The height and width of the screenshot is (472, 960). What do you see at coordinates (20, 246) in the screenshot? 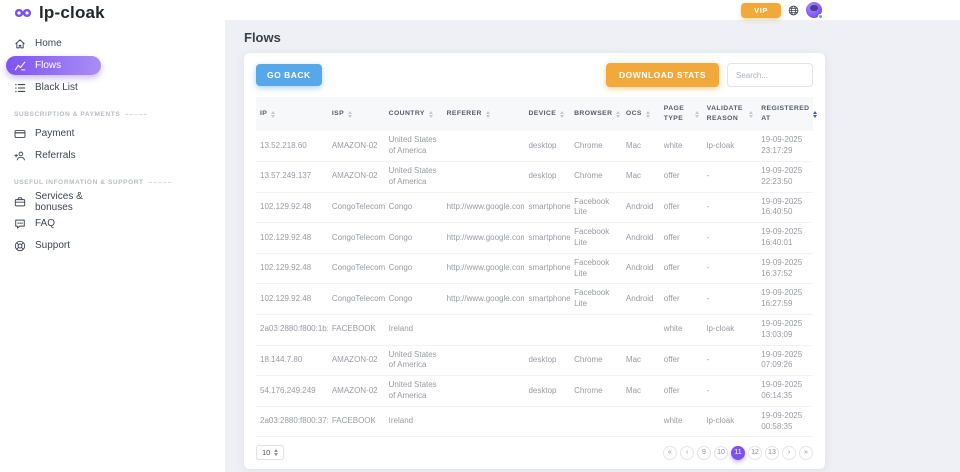
I see `support-icon` at bounding box center [20, 246].